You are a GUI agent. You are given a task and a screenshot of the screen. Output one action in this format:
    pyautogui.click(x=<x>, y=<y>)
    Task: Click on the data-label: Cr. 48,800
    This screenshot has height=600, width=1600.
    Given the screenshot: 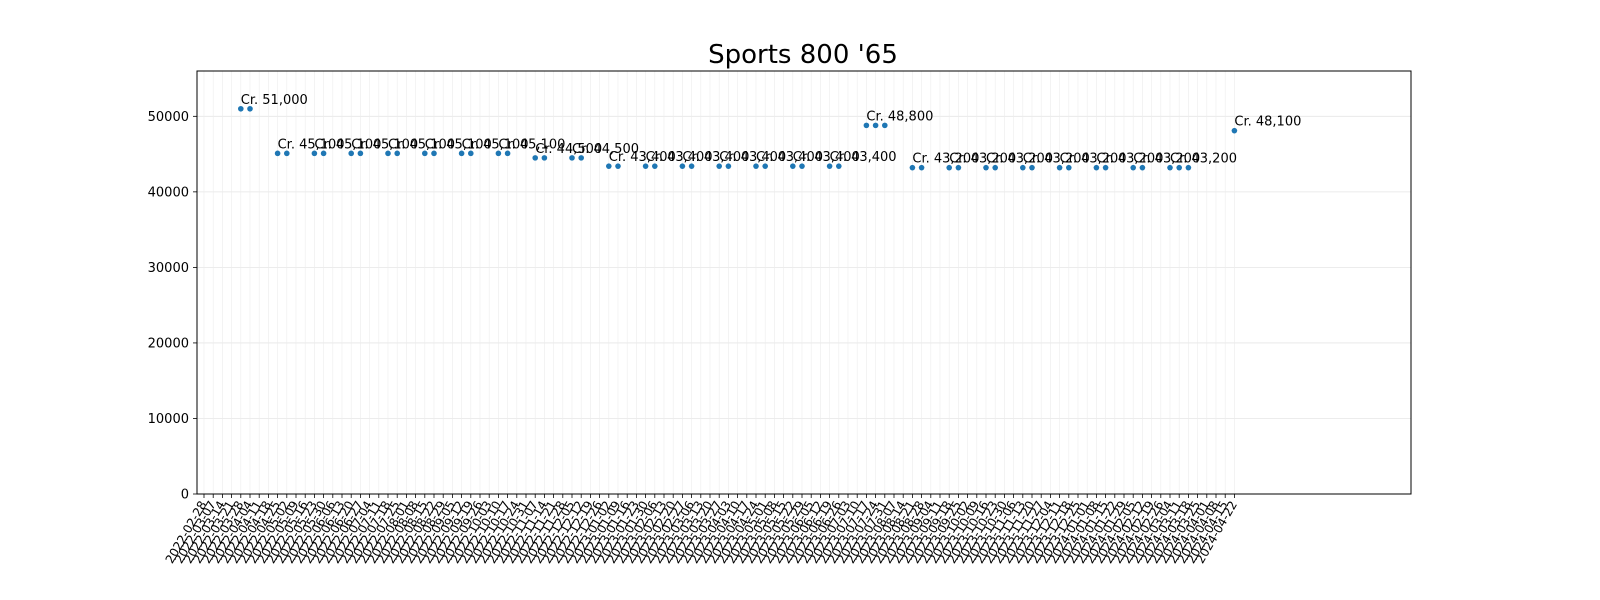 What is the action you would take?
    pyautogui.click(x=899, y=116)
    